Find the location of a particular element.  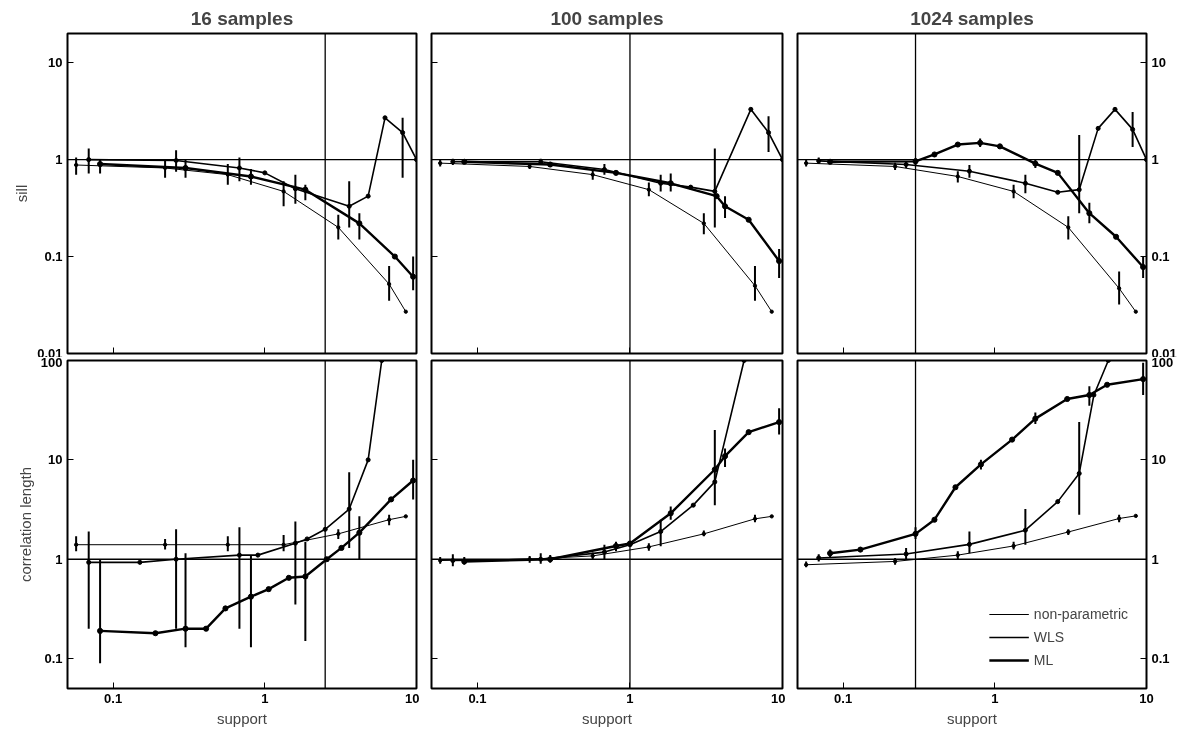

chart-title: 1024 samples is located at coordinates (972, 18).